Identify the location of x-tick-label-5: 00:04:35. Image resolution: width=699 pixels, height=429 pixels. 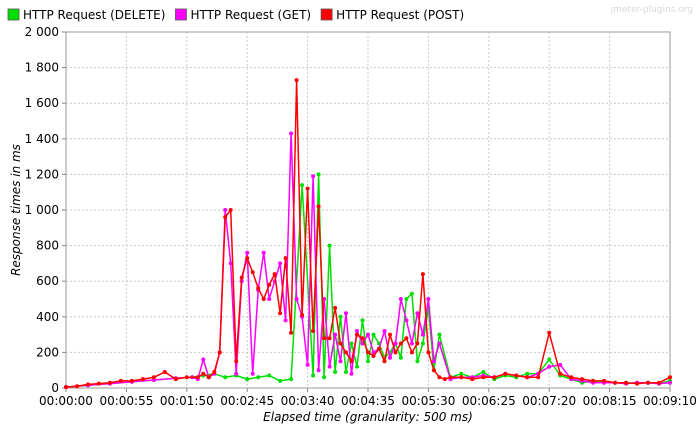
(368, 401).